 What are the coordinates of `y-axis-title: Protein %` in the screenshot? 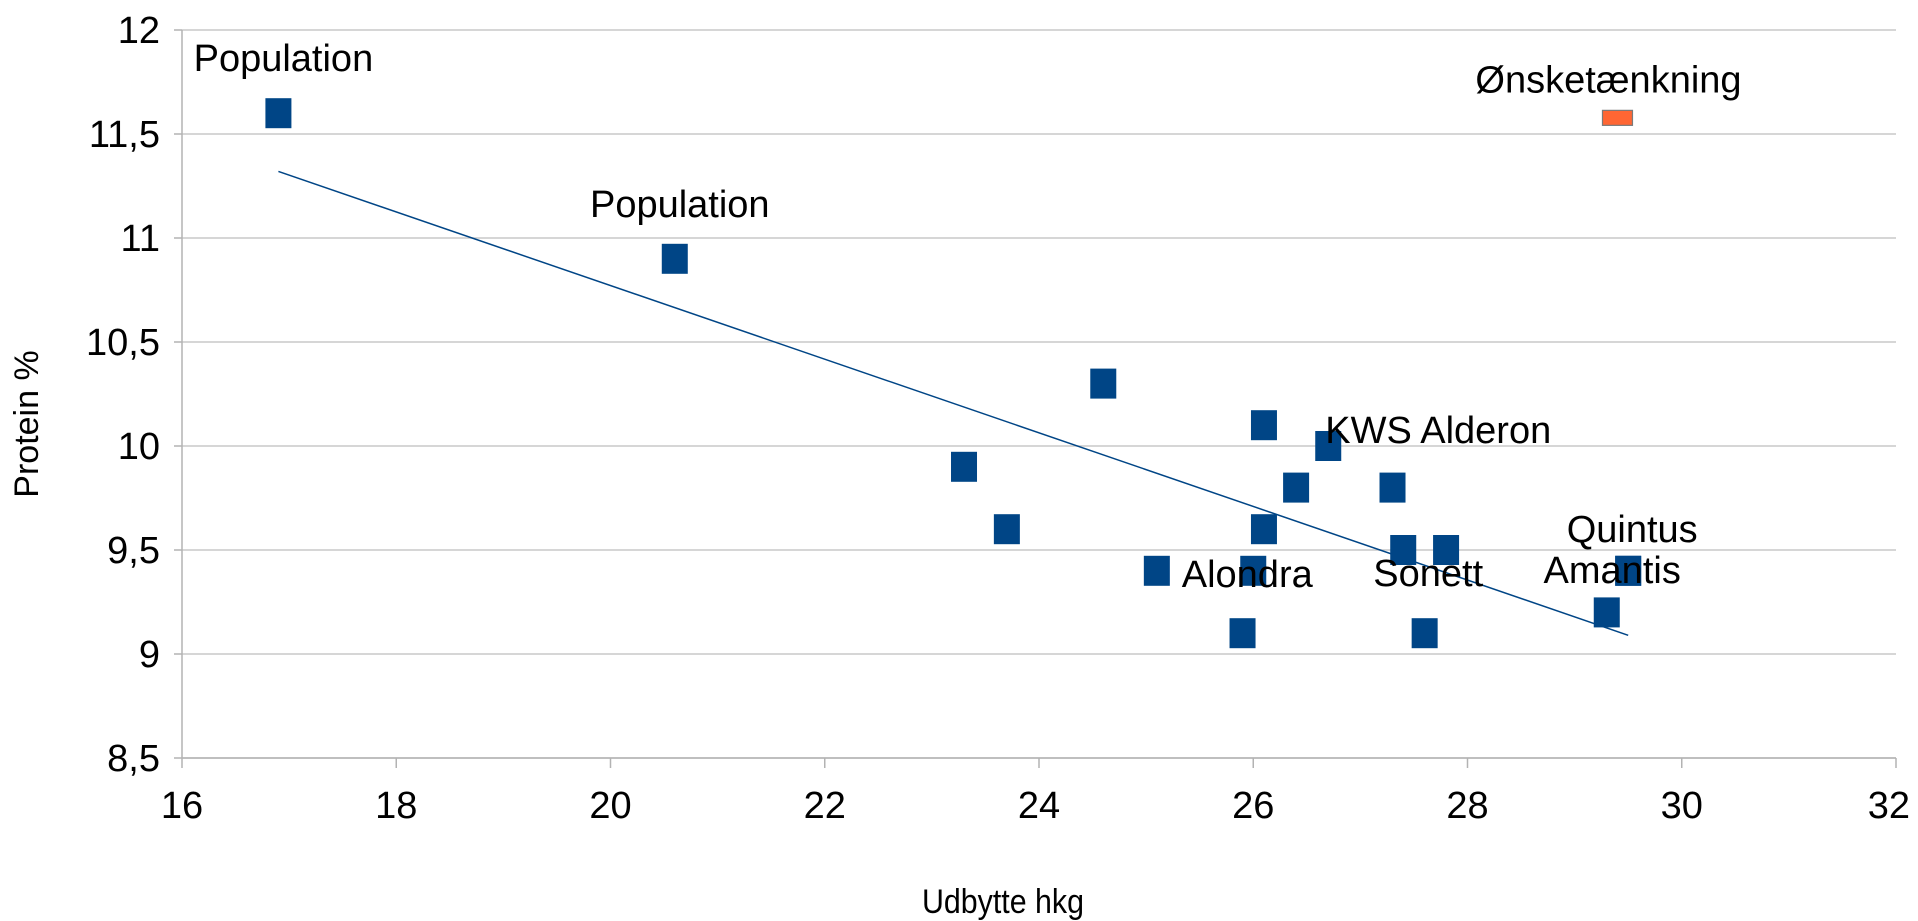 It's located at (27, 423).